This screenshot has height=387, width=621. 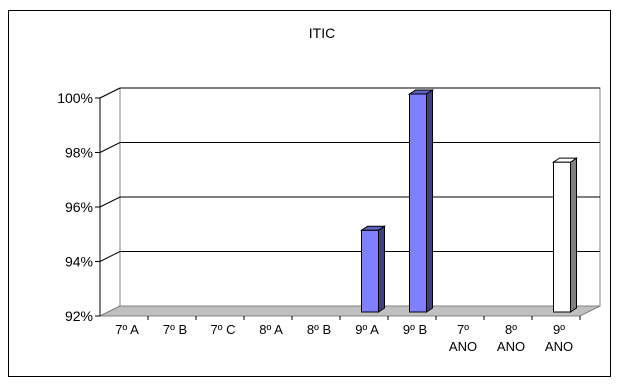 I want to click on x-tick-label: 9º A, so click(x=367, y=329).